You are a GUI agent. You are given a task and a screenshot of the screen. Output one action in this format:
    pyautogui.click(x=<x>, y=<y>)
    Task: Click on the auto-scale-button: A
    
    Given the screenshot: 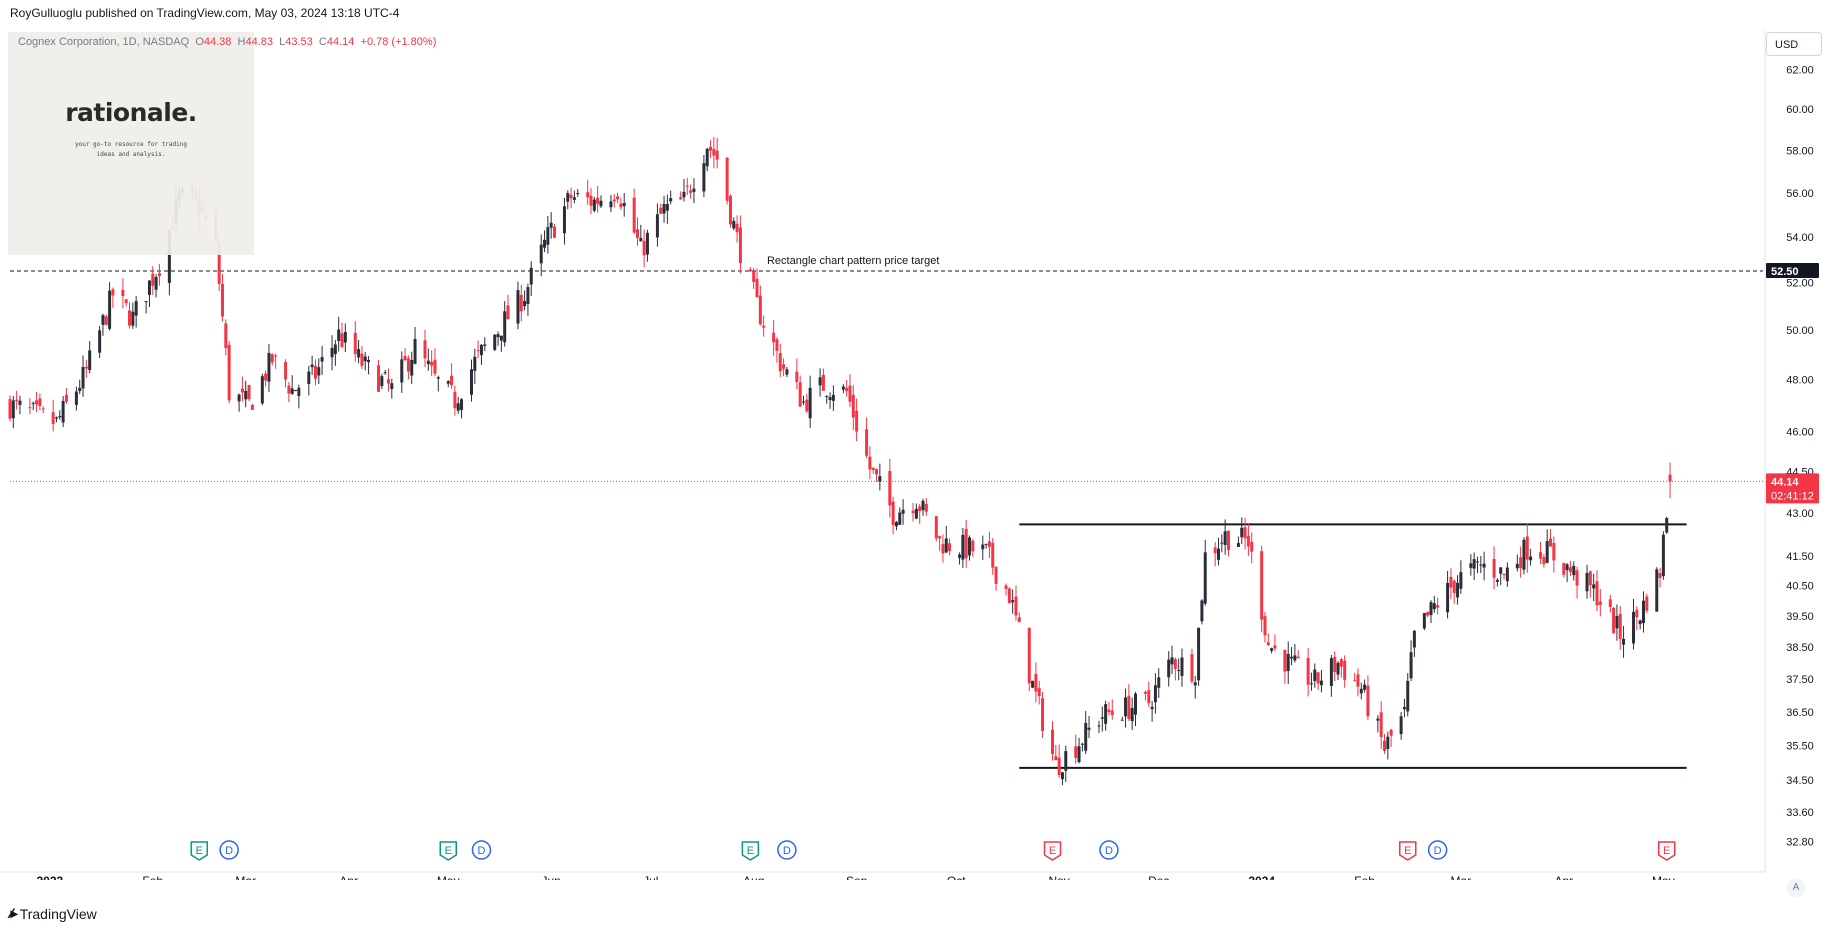 What is the action you would take?
    pyautogui.click(x=1796, y=888)
    